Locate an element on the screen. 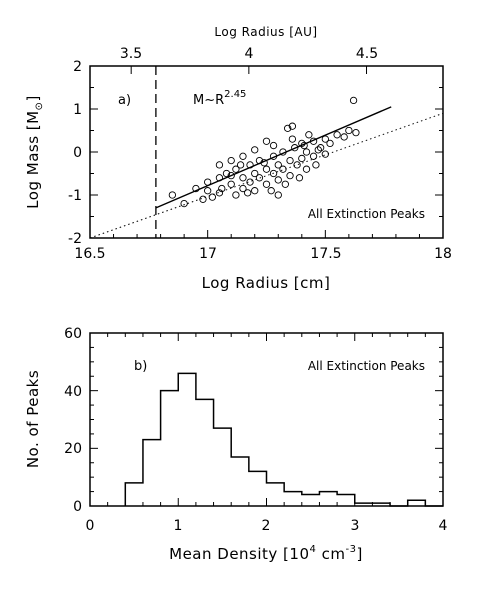 This screenshot has height=592, width=485. panel-a-top-tick-label: 3.5 is located at coordinates (131, 54).